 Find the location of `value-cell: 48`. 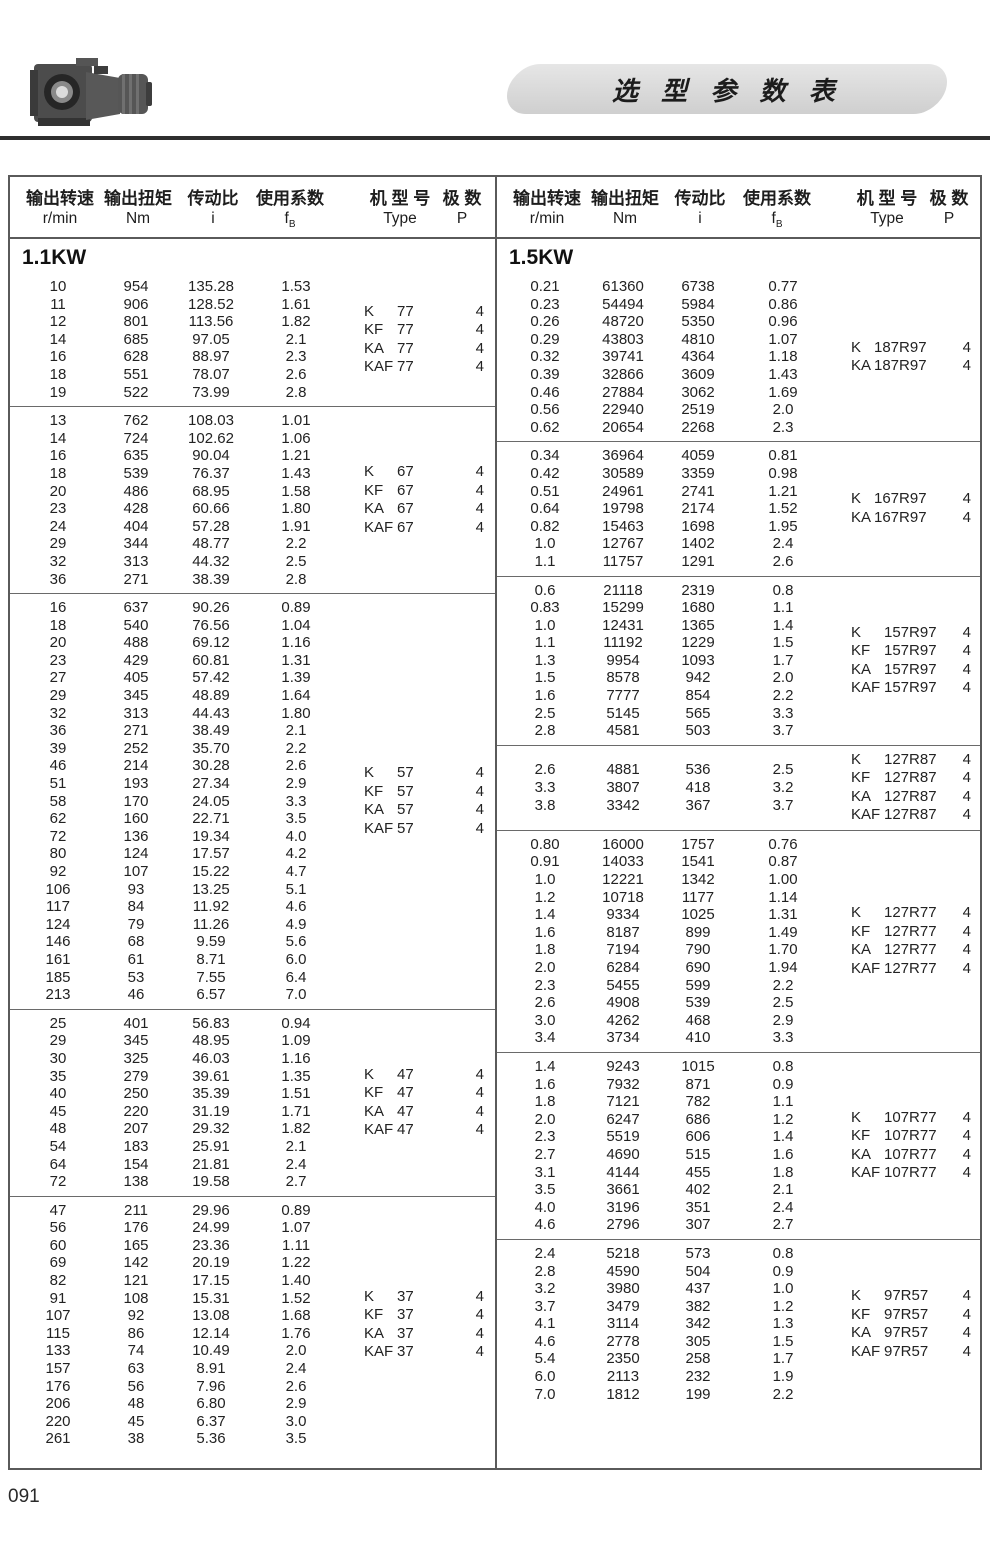

value-cell: 48 is located at coordinates (136, 1404).